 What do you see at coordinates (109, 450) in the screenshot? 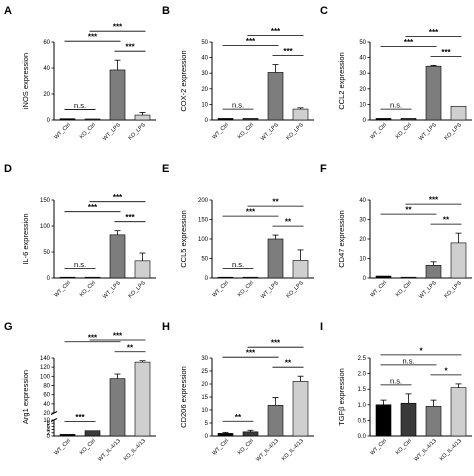
I see `x-tick-label: WT_IL-4/13` at bounding box center [109, 450].